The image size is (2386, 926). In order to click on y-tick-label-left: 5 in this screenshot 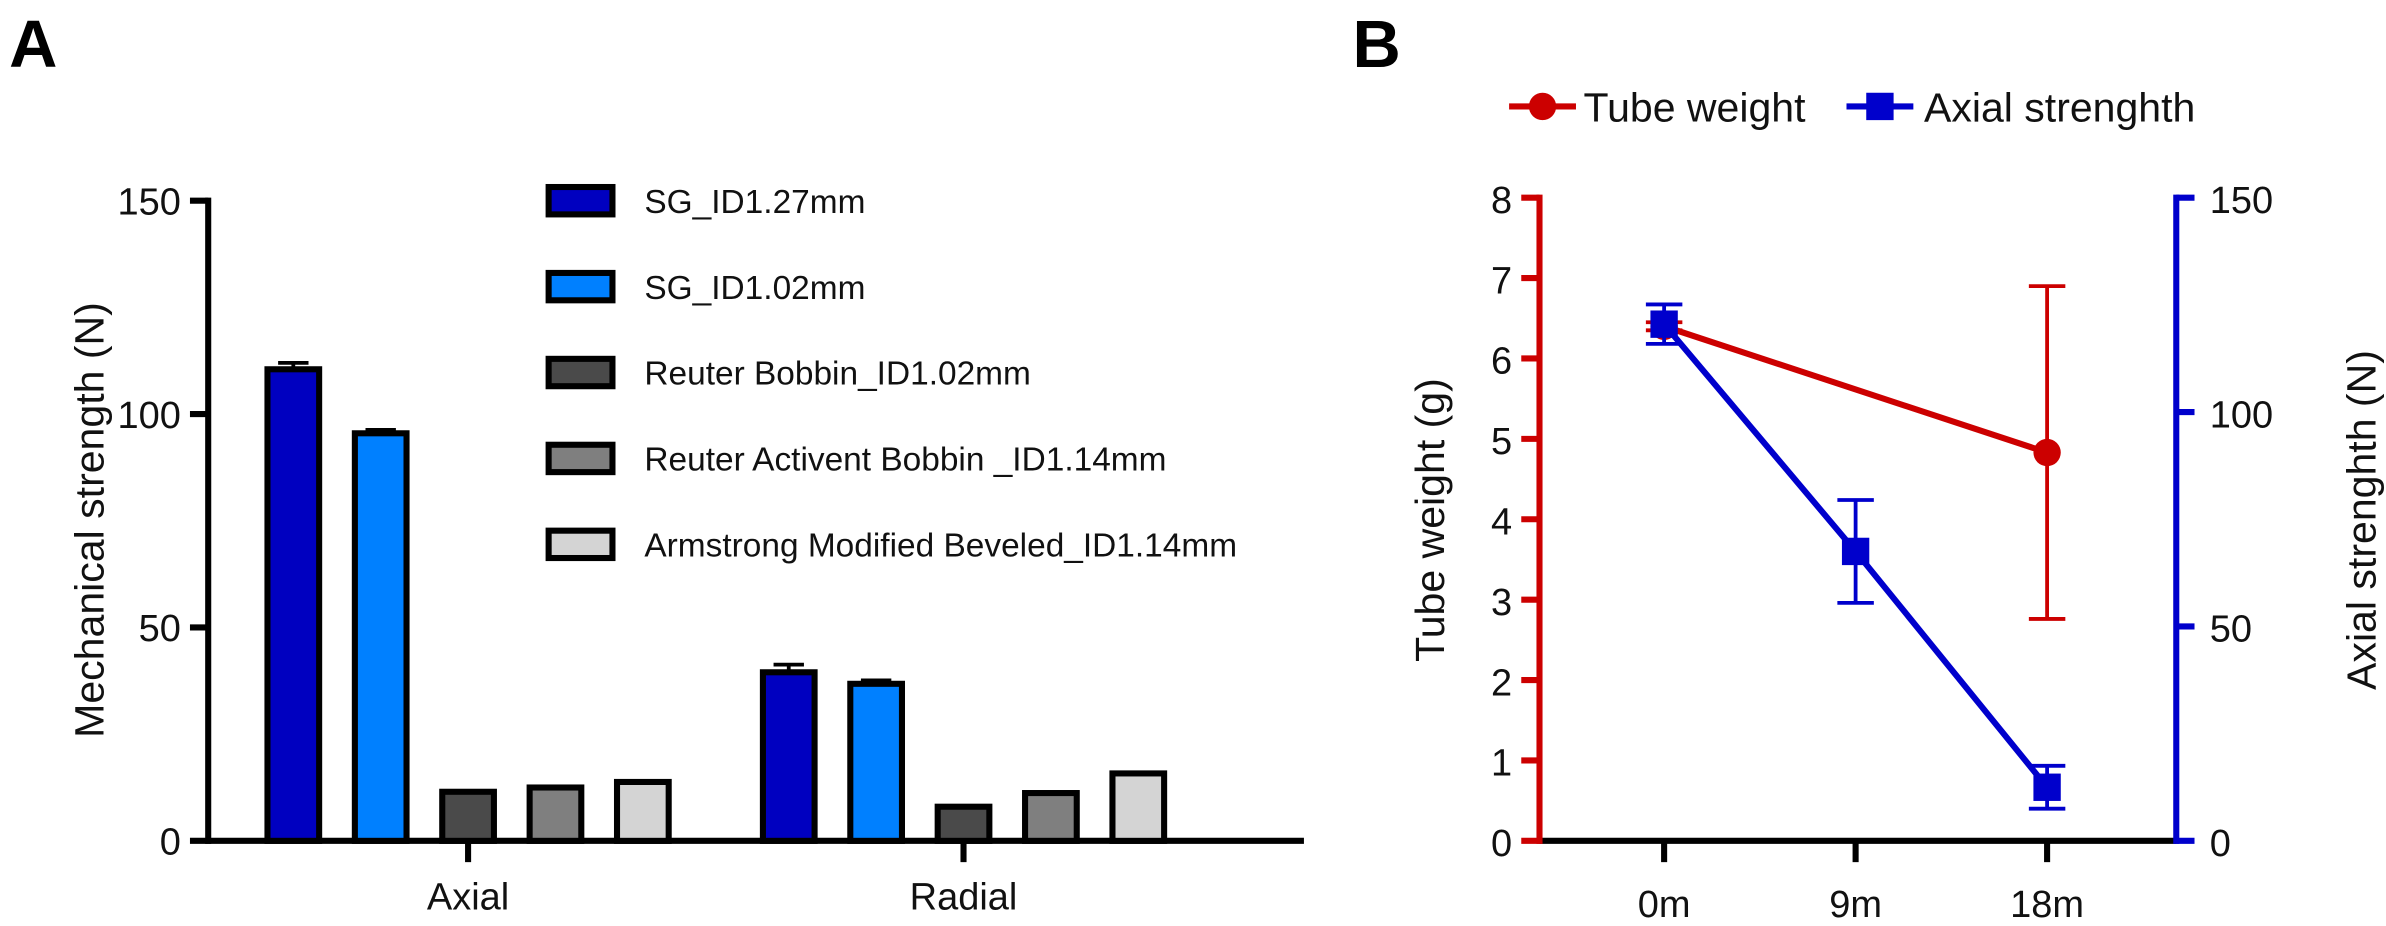, I will do `click(1501, 442)`.